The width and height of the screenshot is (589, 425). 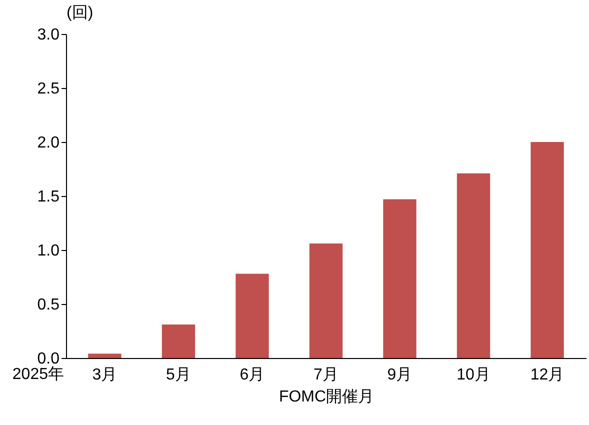 What do you see at coordinates (48, 359) in the screenshot?
I see `y-tick-label: 0.0` at bounding box center [48, 359].